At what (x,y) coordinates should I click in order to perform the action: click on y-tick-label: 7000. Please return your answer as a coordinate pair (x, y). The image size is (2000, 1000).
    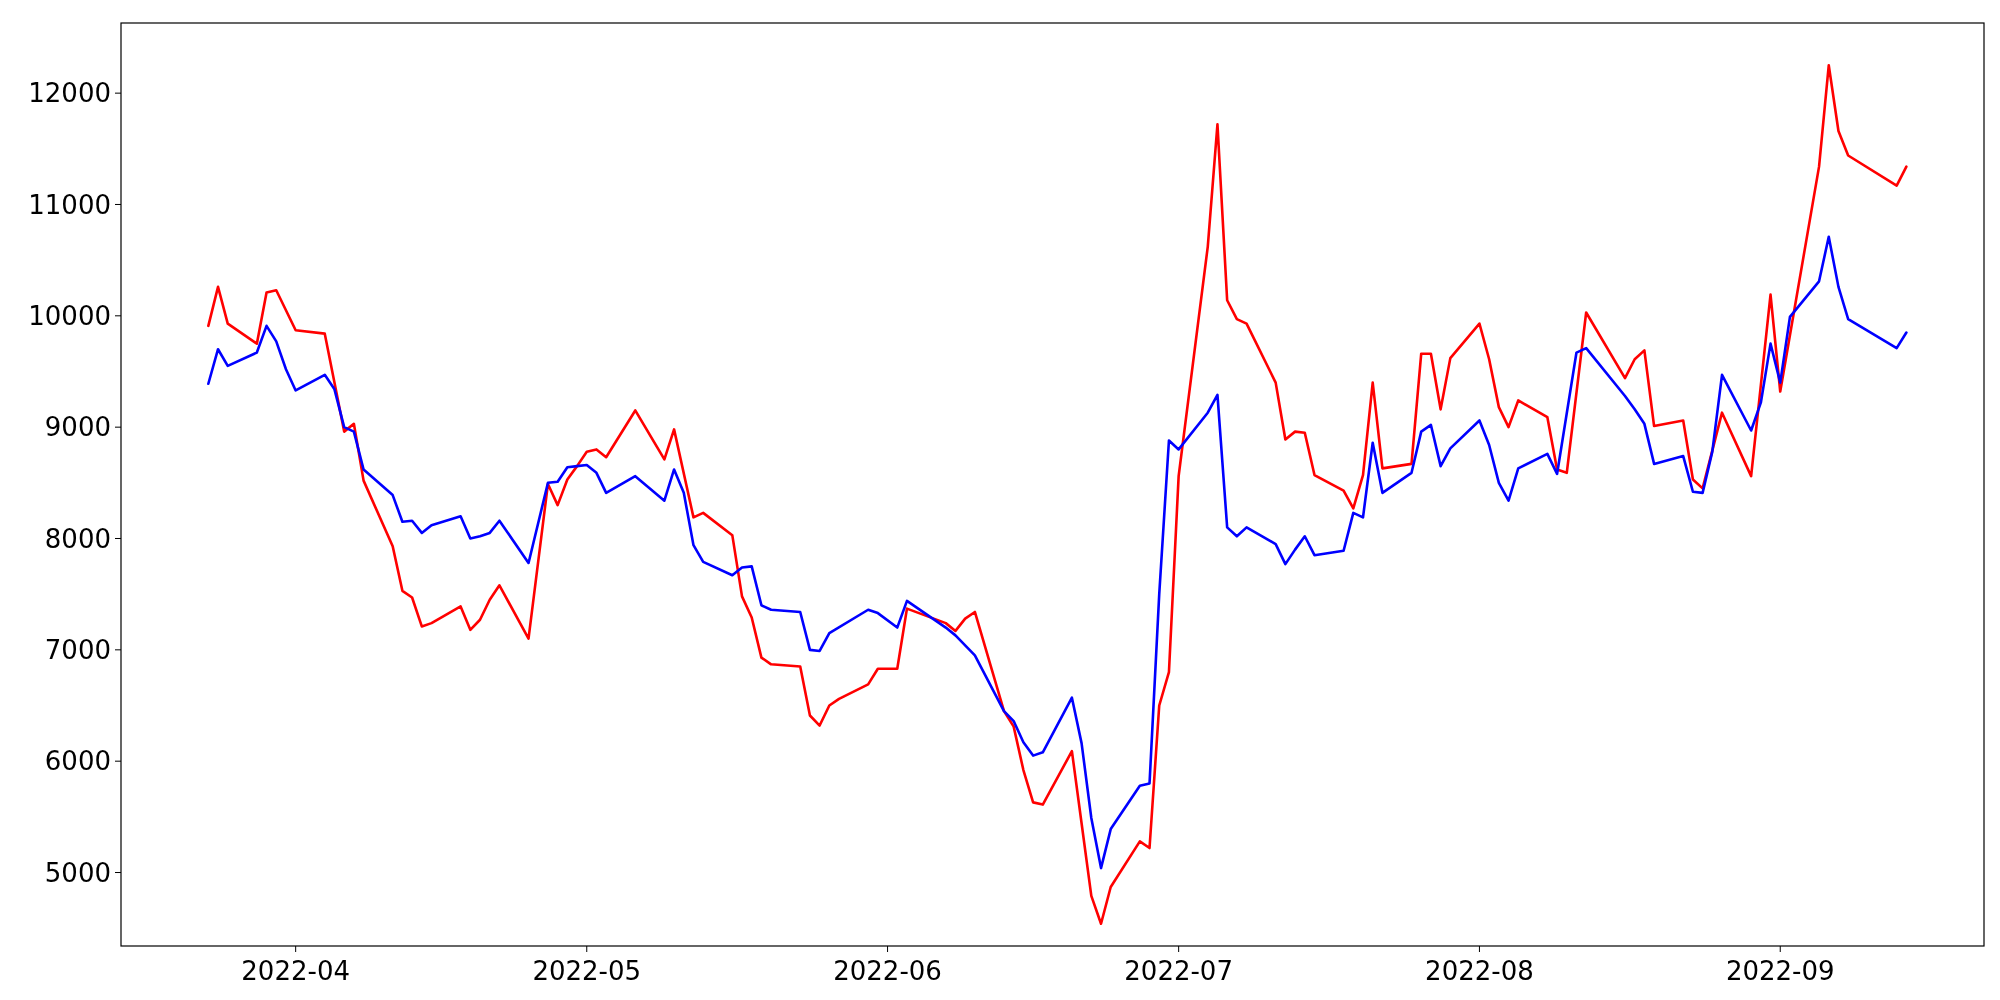
    Looking at the image, I should click on (77, 649).